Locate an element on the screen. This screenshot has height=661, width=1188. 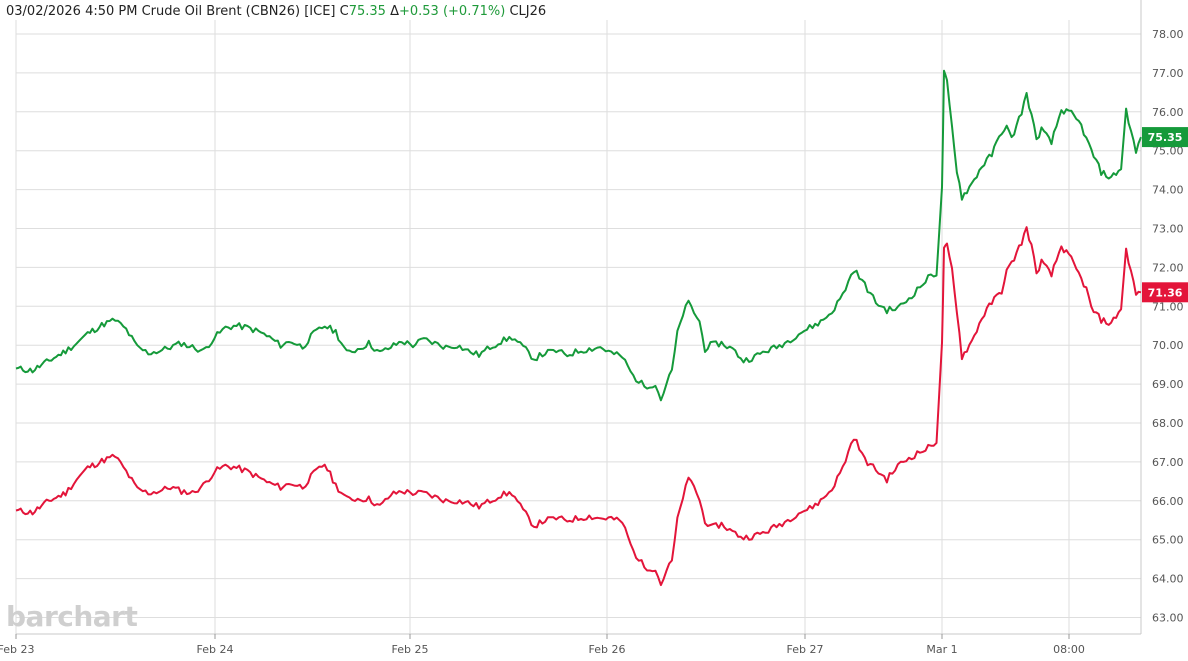
header-change-value: +0.53 (+0.71%) is located at coordinates (452, 11).